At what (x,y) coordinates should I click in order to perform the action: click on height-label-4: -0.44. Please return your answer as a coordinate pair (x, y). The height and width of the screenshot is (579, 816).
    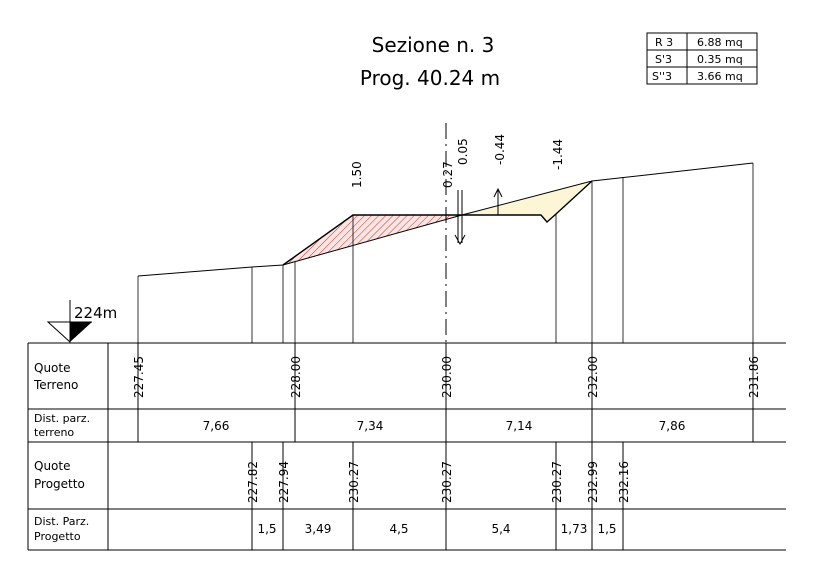
    Looking at the image, I should click on (500, 149).